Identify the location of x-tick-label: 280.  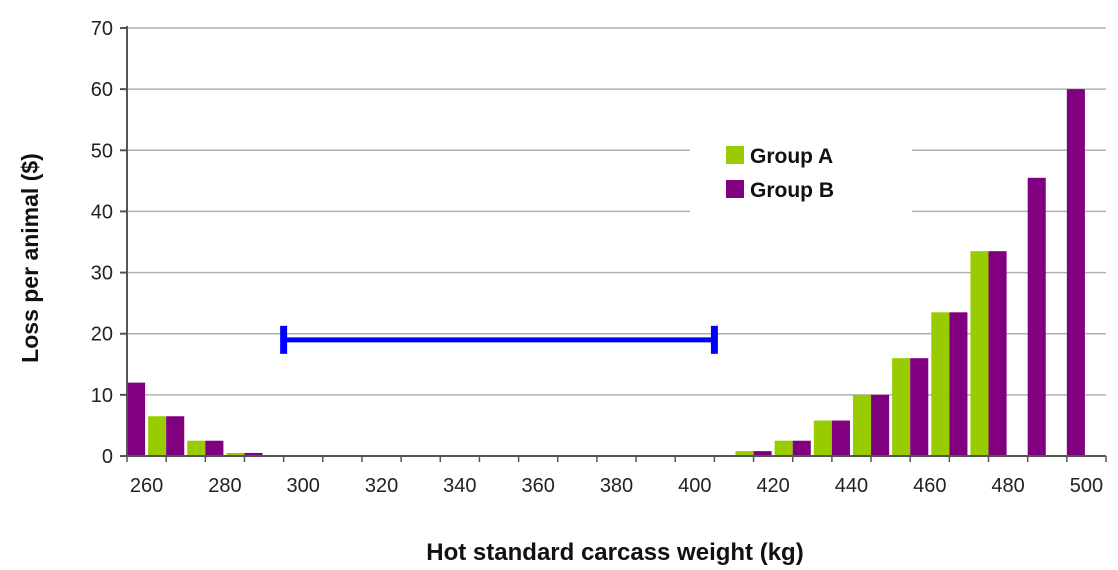
(224, 486).